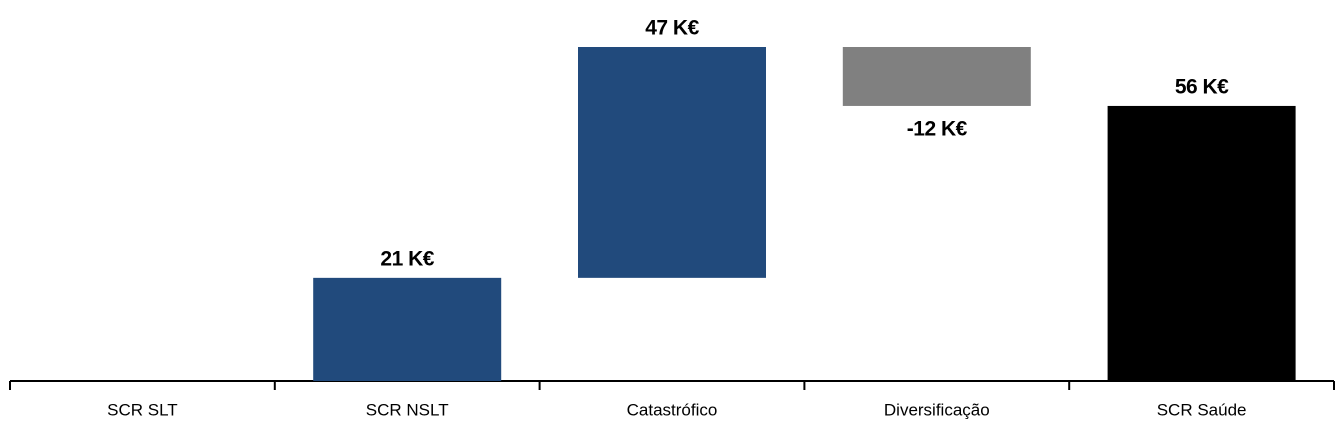  Describe the element at coordinates (672, 28) in the screenshot. I see `data-label: 47 K€` at that location.